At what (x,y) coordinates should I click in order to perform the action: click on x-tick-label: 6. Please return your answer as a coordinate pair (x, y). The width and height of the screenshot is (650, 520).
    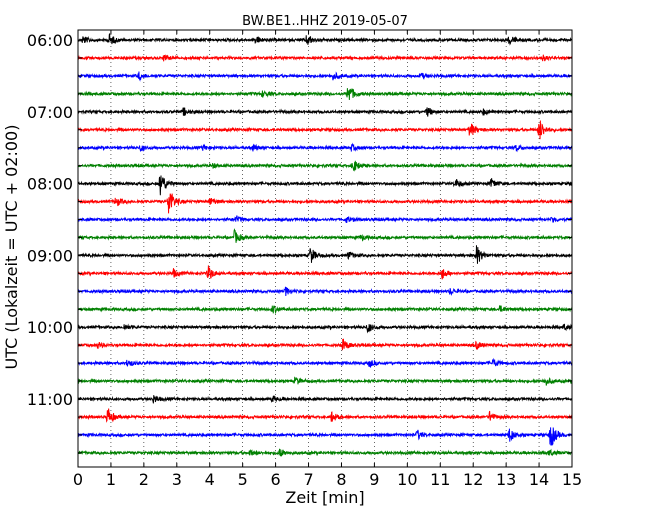
    Looking at the image, I should click on (276, 479).